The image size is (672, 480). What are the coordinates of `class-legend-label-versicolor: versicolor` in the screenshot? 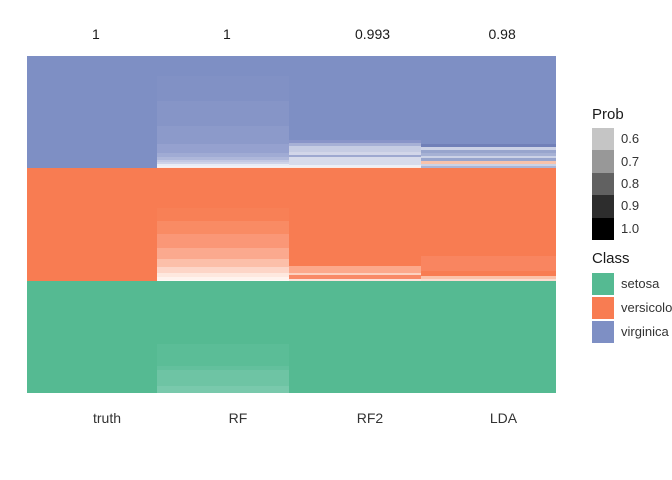 It's located at (646, 307).